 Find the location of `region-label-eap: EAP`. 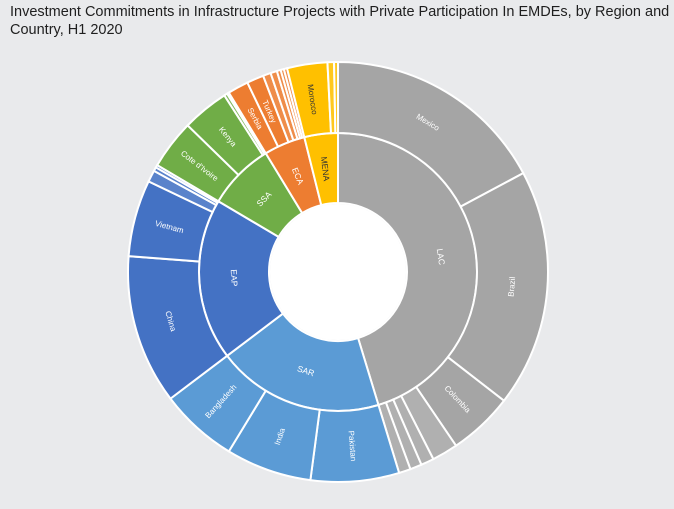

region-label-eap: EAP is located at coordinates (234, 278).